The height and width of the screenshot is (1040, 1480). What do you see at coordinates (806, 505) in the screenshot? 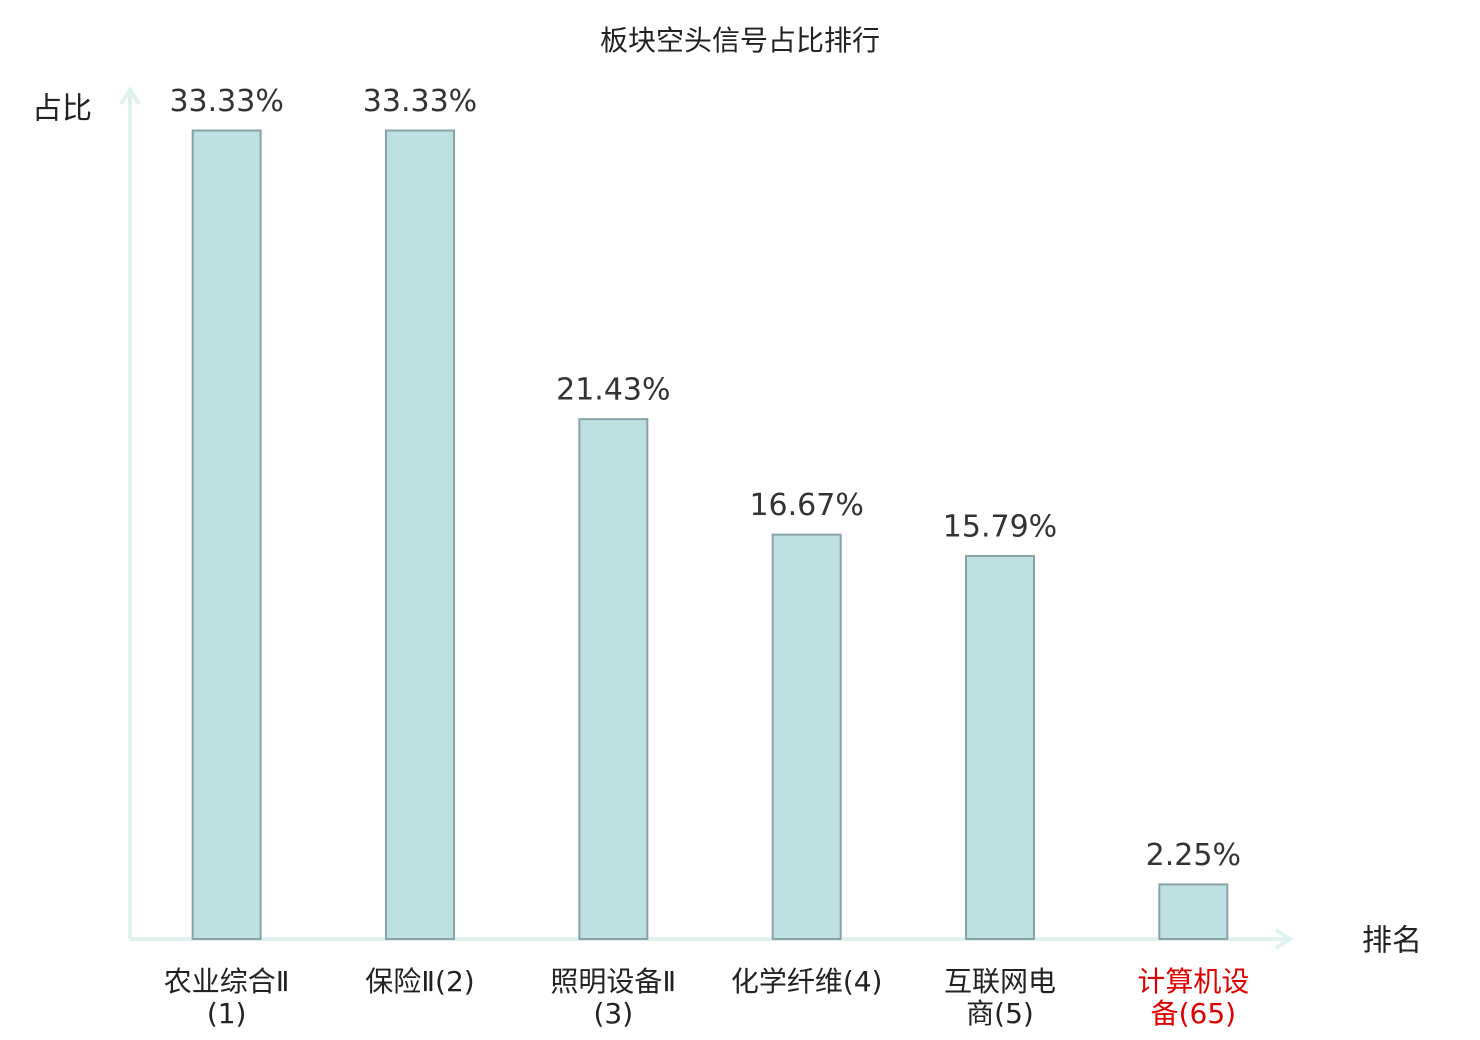
I see `data-label: 16.67%` at bounding box center [806, 505].